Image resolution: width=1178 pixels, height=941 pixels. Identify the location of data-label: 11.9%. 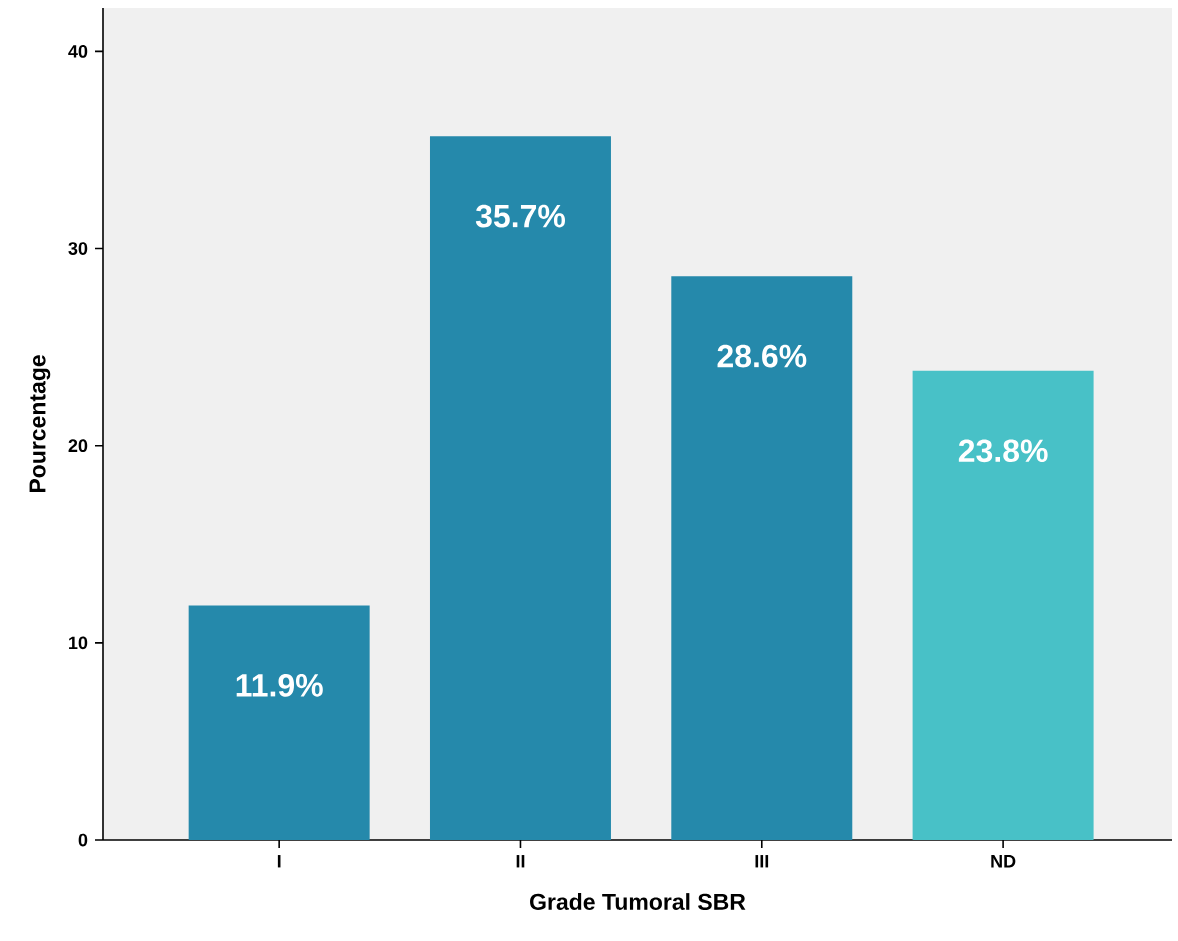
(279, 685).